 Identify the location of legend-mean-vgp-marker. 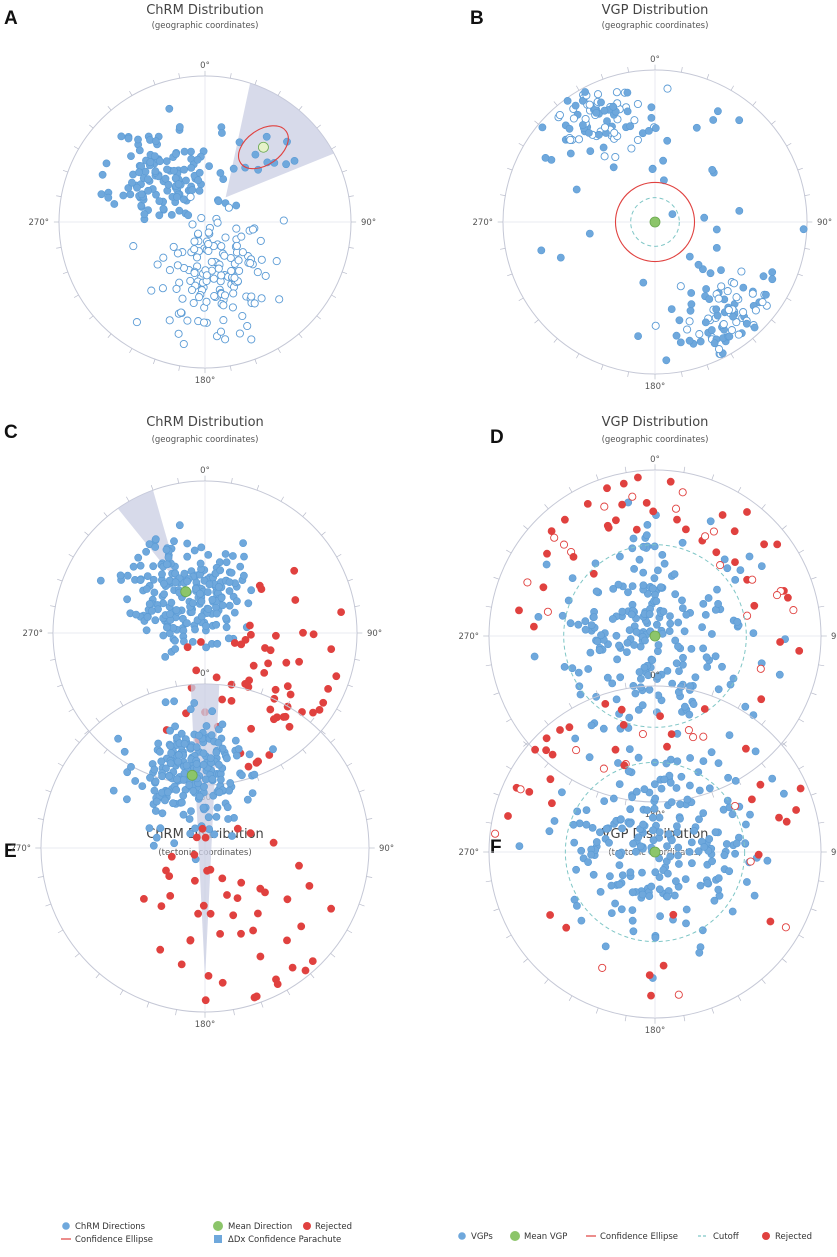
(515, 1236).